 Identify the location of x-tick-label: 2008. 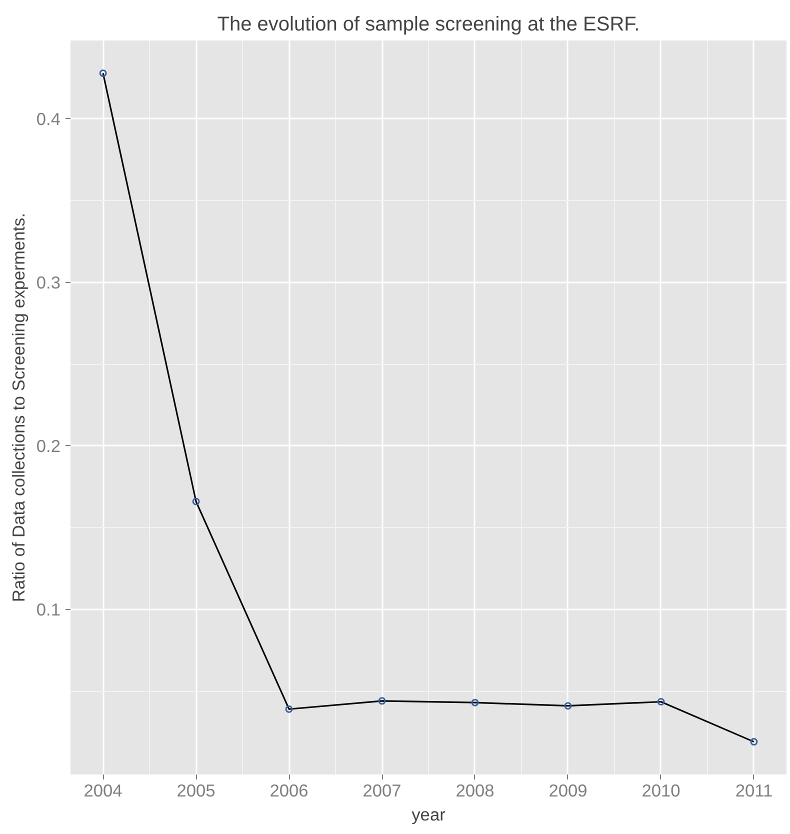
(475, 790).